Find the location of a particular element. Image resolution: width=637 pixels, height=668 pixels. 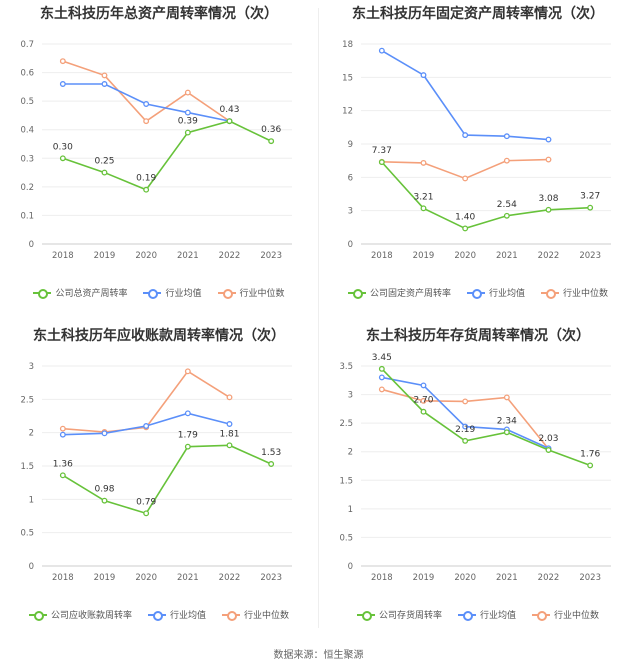

x-tick-label: 2020 is located at coordinates (146, 578).